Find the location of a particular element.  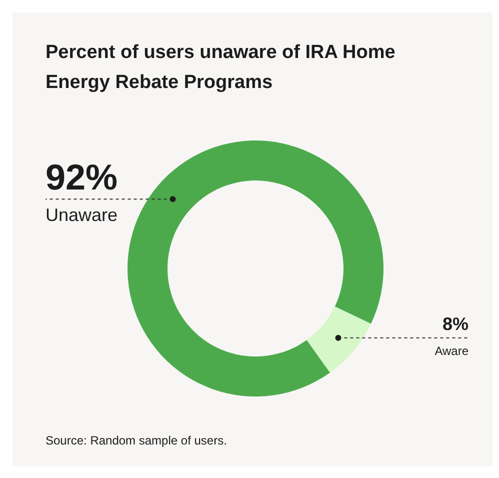

data-label: 92% is located at coordinates (82, 177).